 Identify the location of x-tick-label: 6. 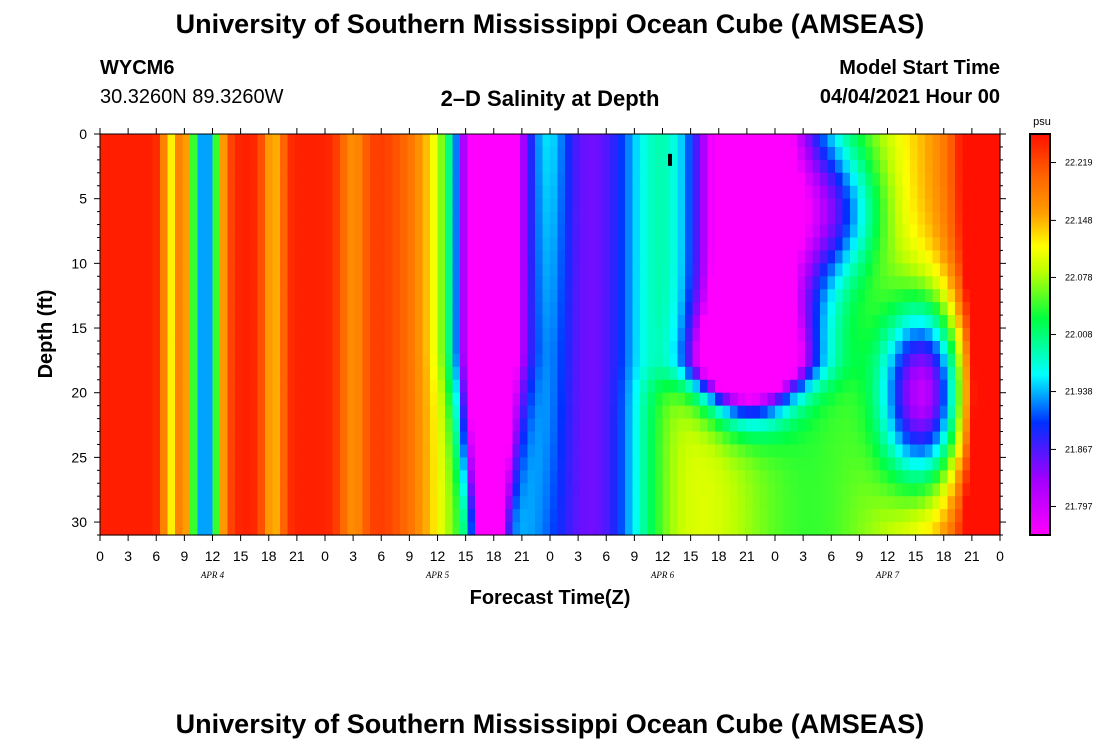
(831, 556).